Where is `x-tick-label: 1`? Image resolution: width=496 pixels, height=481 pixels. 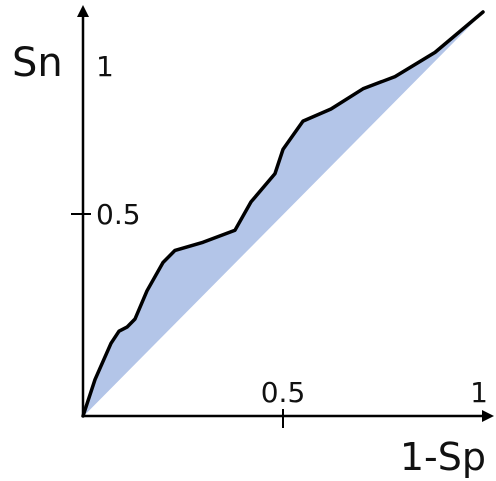
x-tick-label: 1 is located at coordinates (479, 392).